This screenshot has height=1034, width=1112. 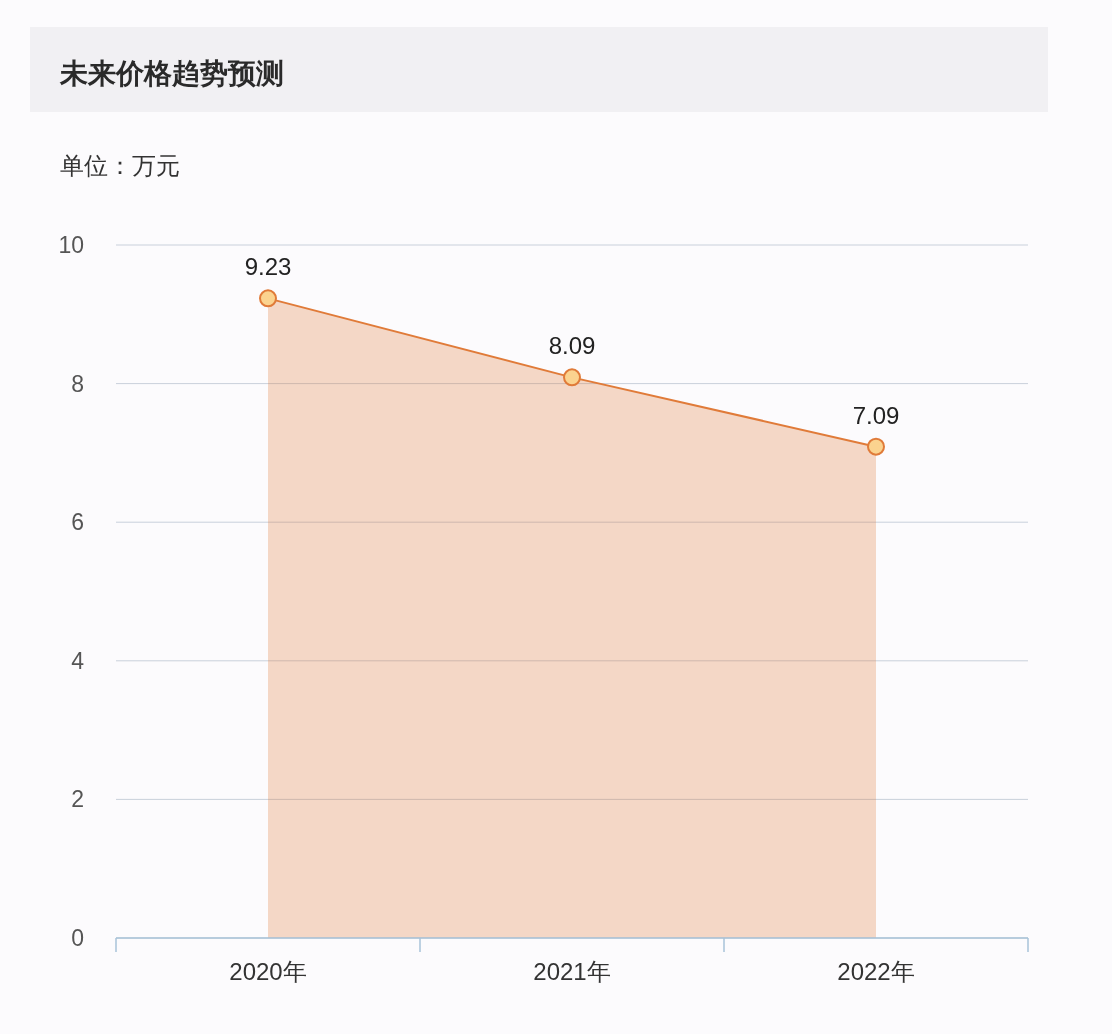 I want to click on data-label: 8.09, so click(x=572, y=346).